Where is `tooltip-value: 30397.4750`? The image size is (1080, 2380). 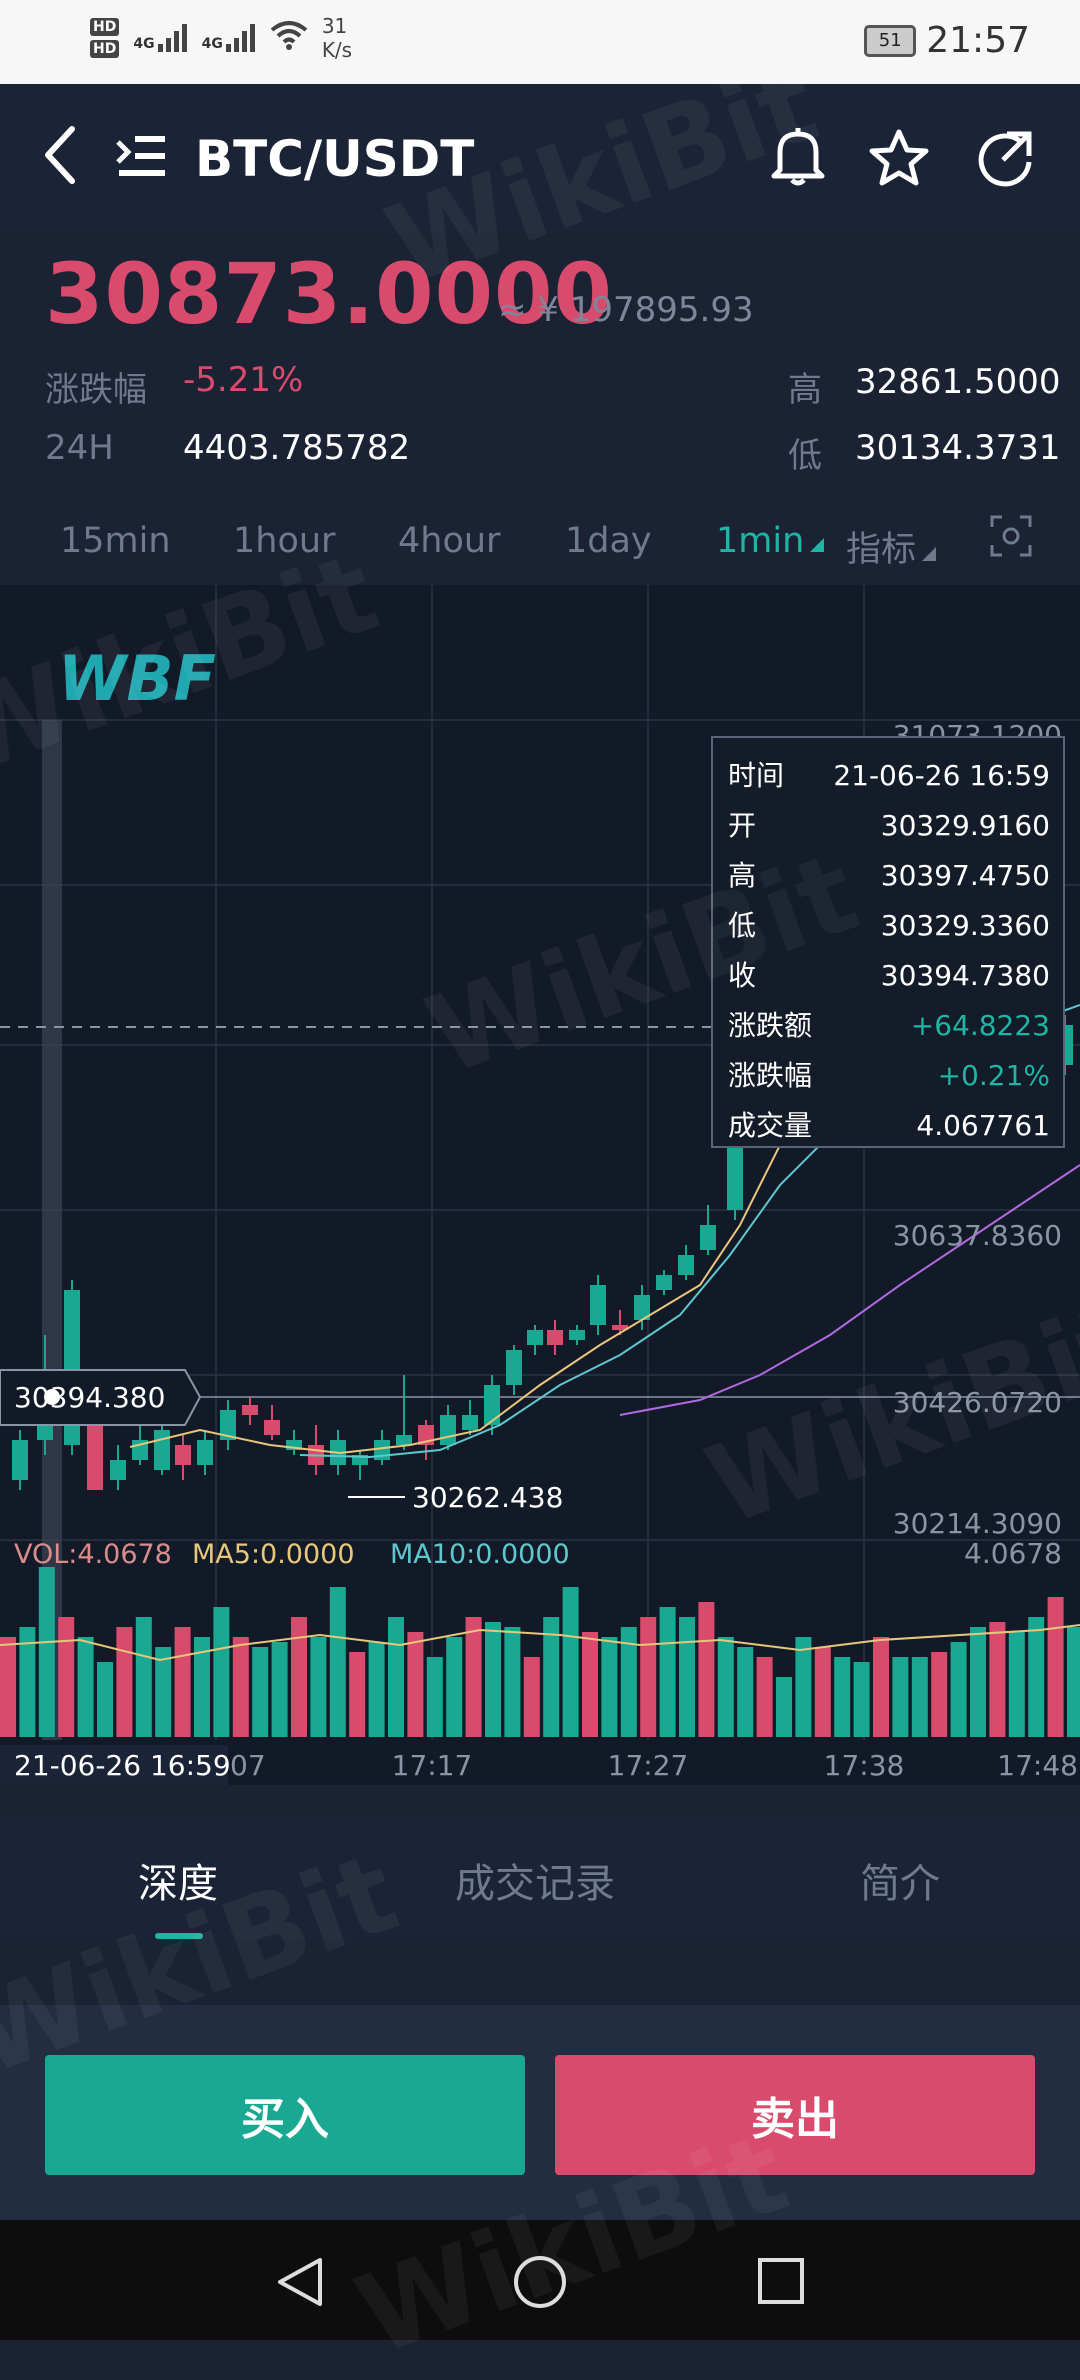 tooltip-value: 30397.4750 is located at coordinates (965, 875).